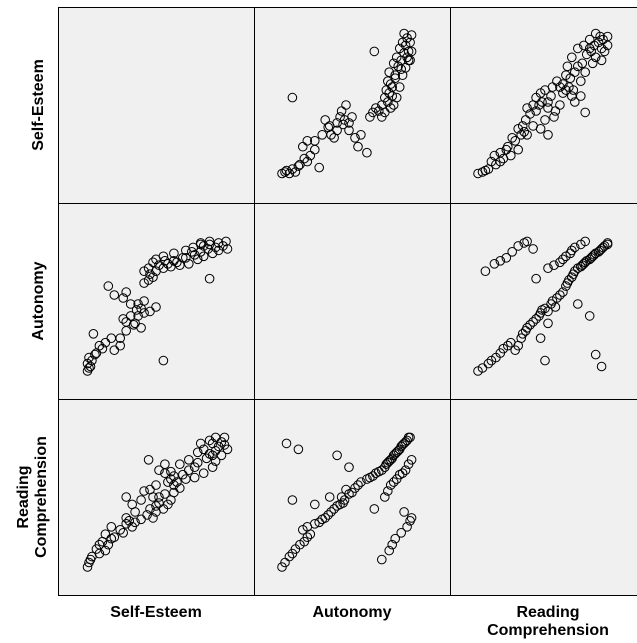 This screenshot has height=643, width=637. What do you see at coordinates (156, 612) in the screenshot?
I see `column-label-0-line-0: Self-Esteem` at bounding box center [156, 612].